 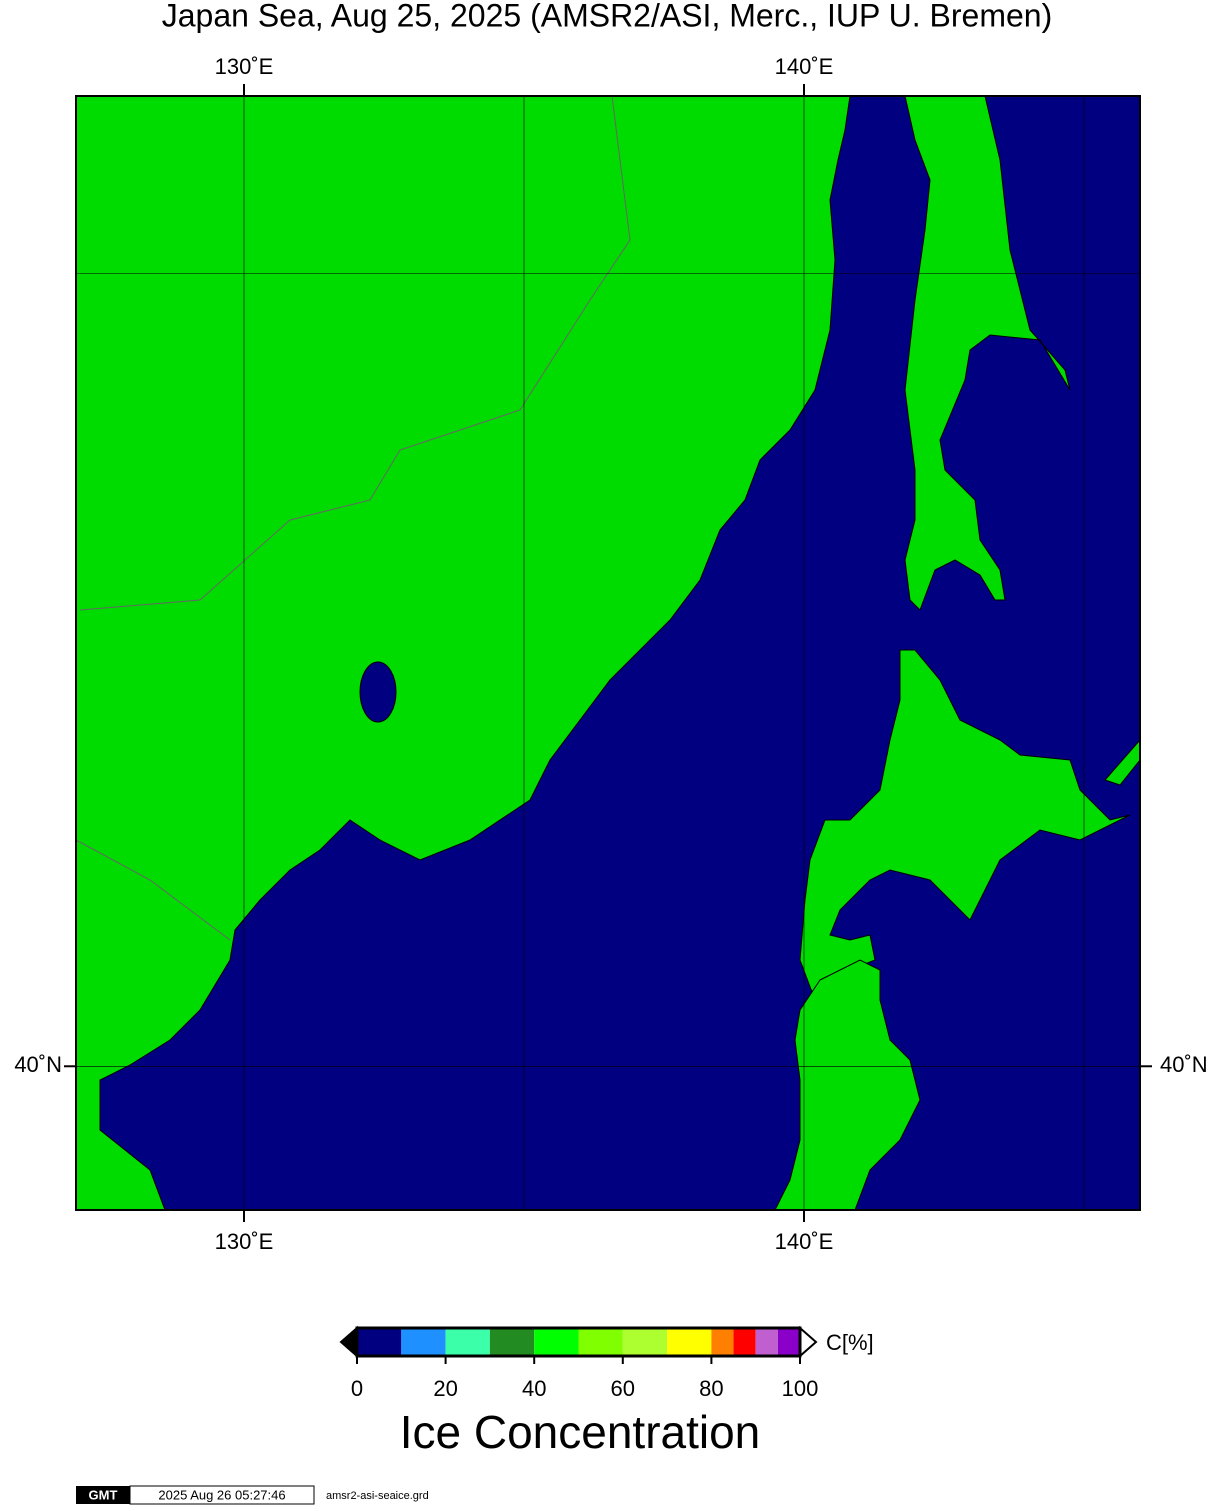 What do you see at coordinates (377, 1496) in the screenshot?
I see `file-name: amsr2-asi-seaice.grd` at bounding box center [377, 1496].